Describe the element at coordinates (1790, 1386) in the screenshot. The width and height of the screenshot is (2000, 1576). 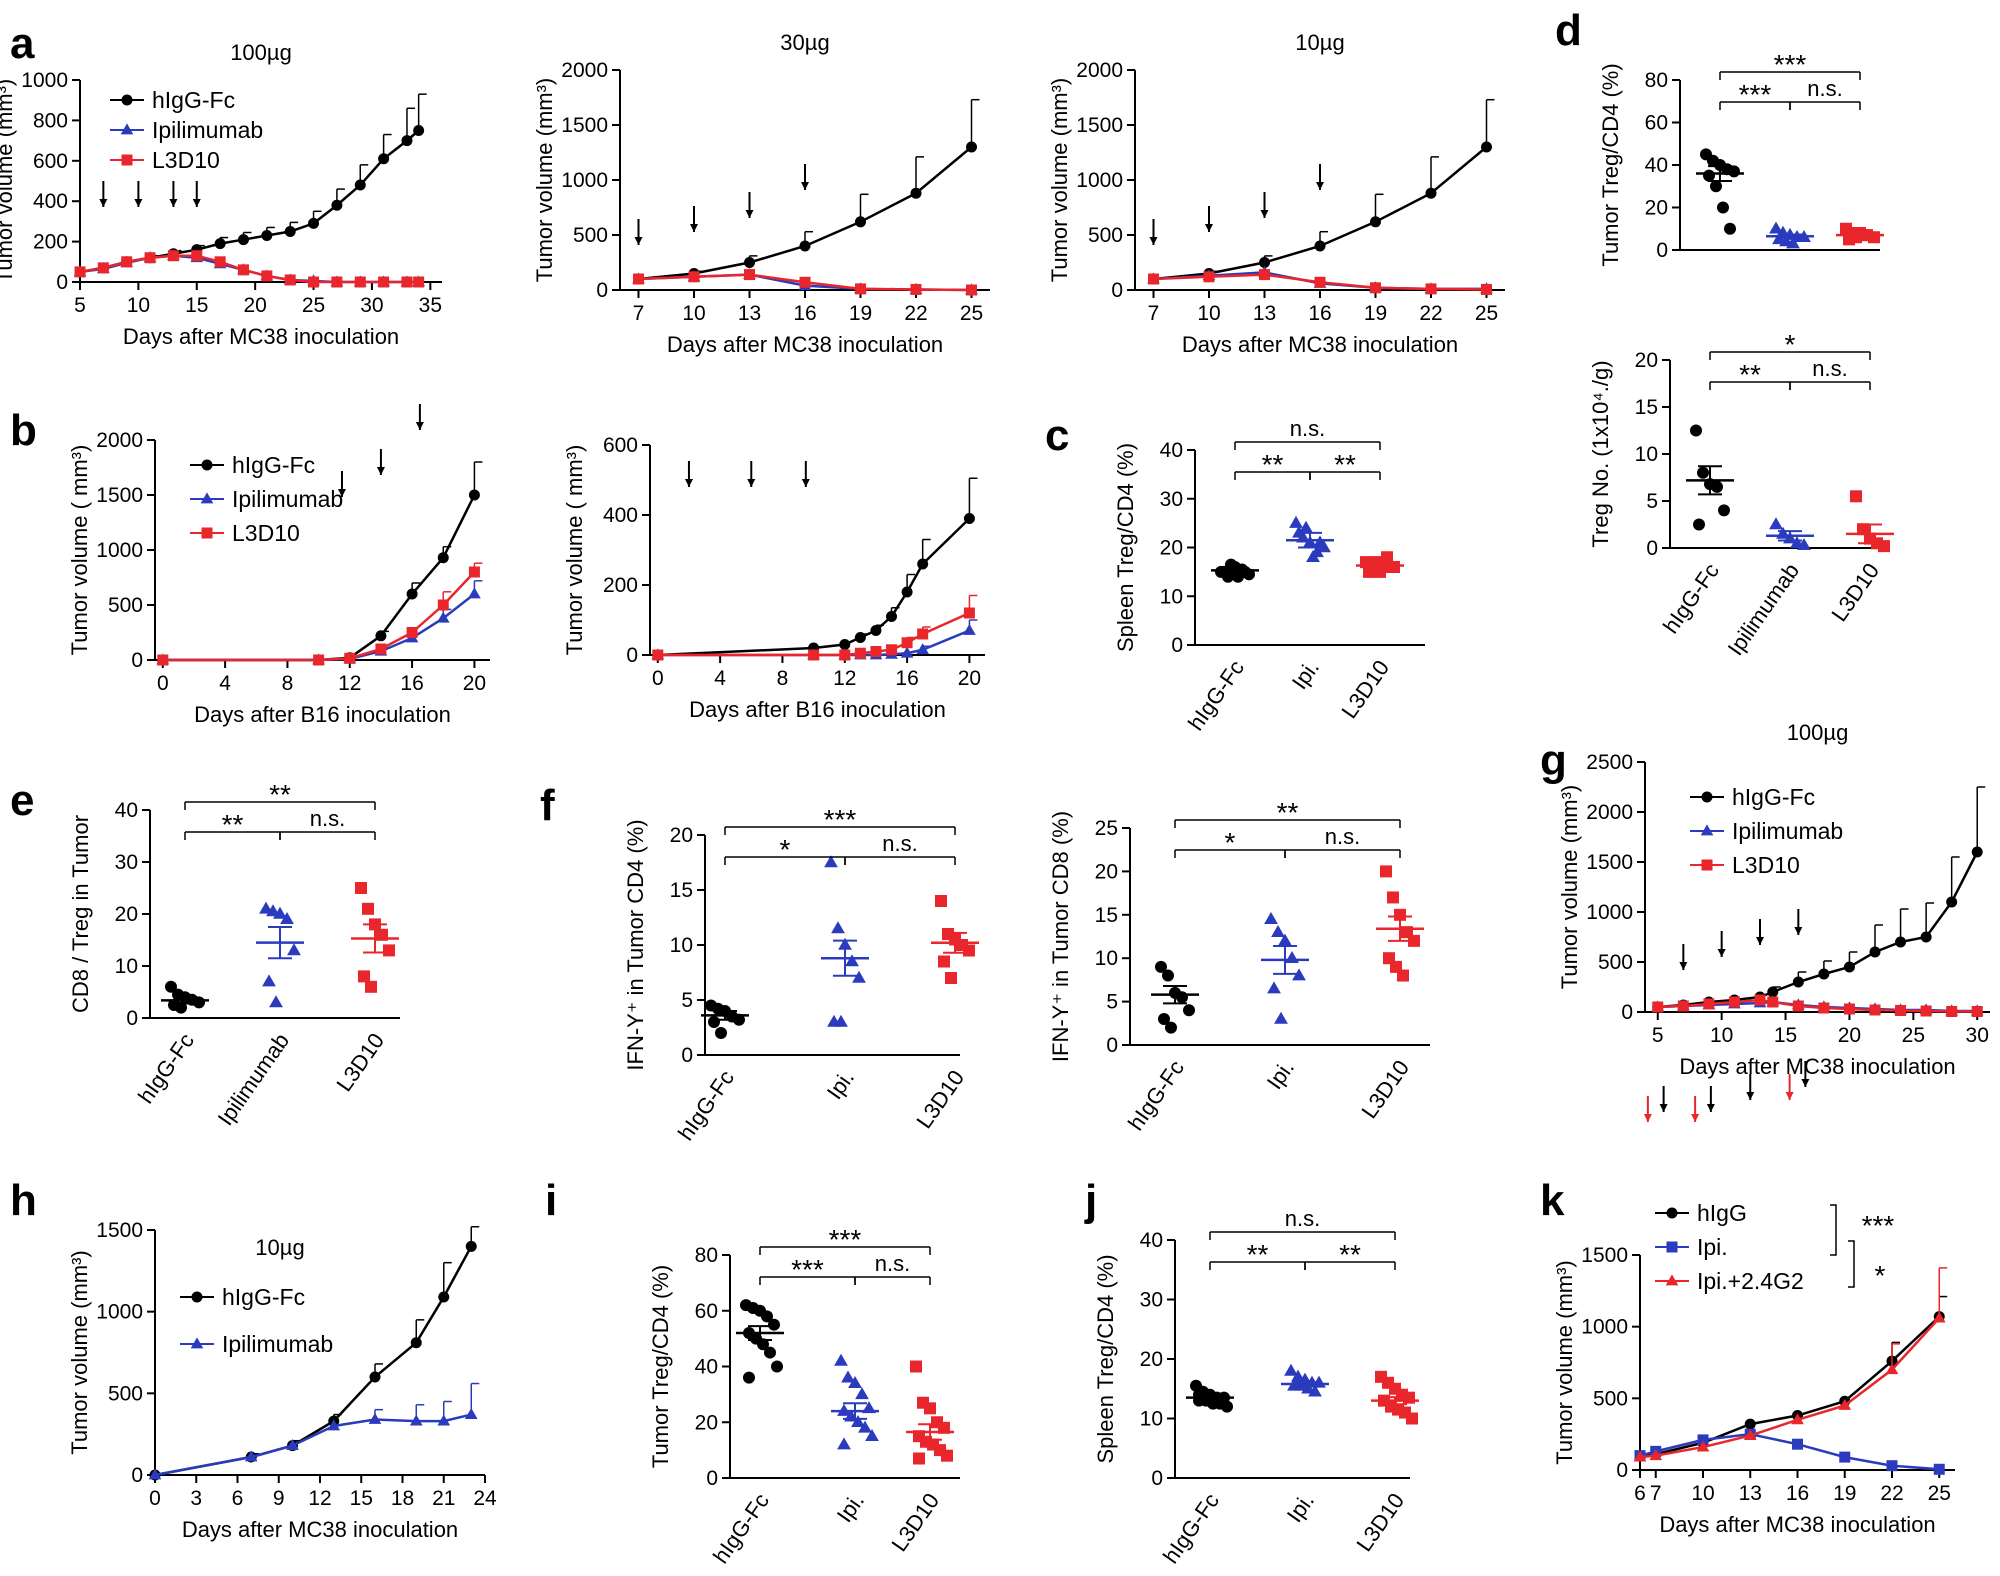
I see `series-line-hIgG` at that location.